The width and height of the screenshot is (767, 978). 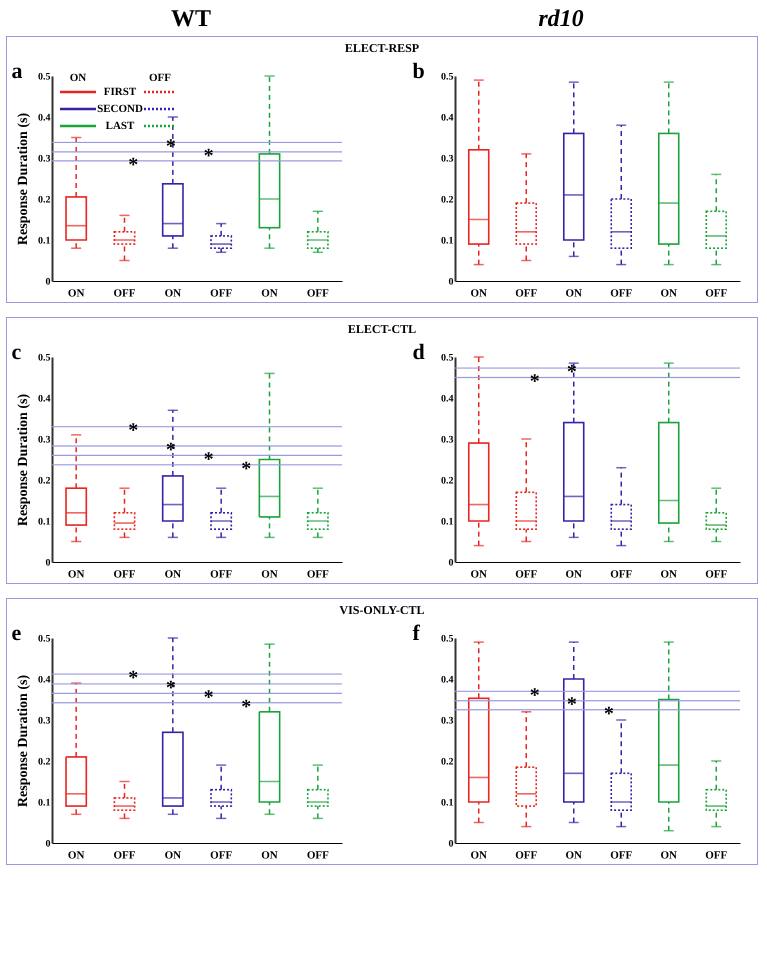 What do you see at coordinates (418, 351) in the screenshot?
I see `chart-title: d` at bounding box center [418, 351].